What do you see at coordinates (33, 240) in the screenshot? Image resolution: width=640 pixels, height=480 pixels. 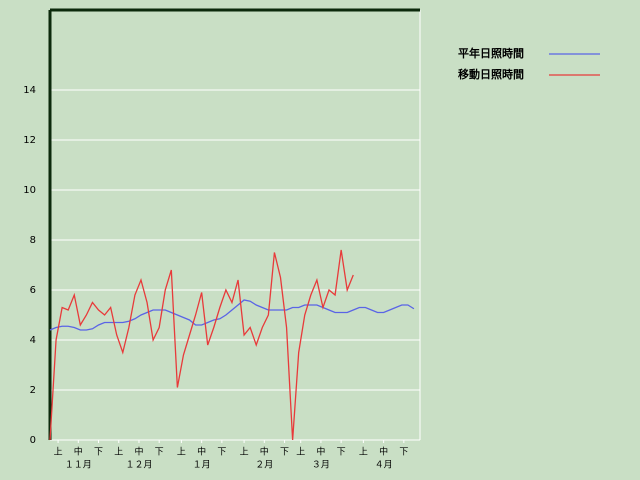 I see `y-tick-label: 8` at bounding box center [33, 240].